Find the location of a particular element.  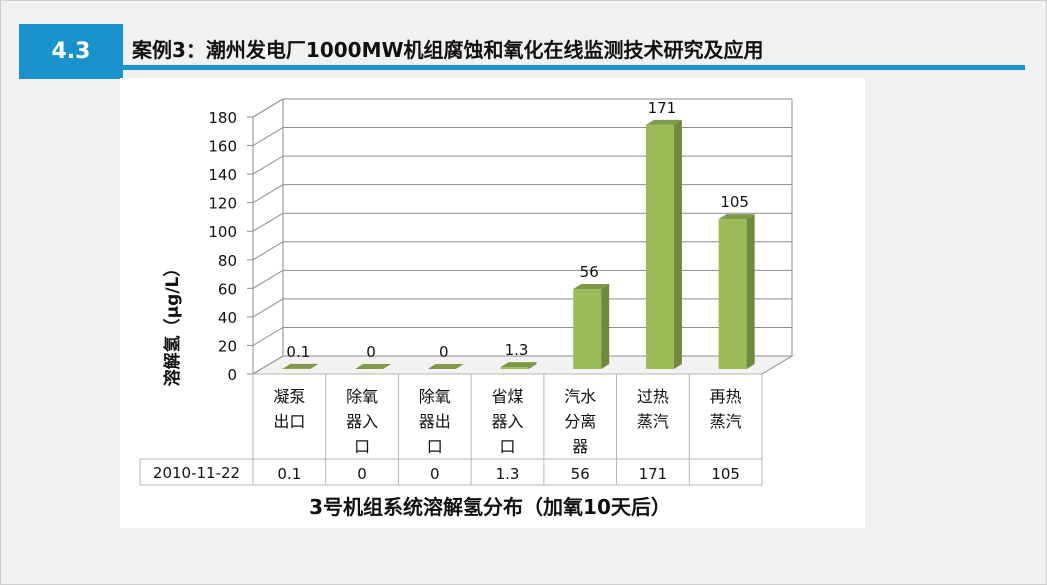

data-label: 171 is located at coordinates (662, 108).